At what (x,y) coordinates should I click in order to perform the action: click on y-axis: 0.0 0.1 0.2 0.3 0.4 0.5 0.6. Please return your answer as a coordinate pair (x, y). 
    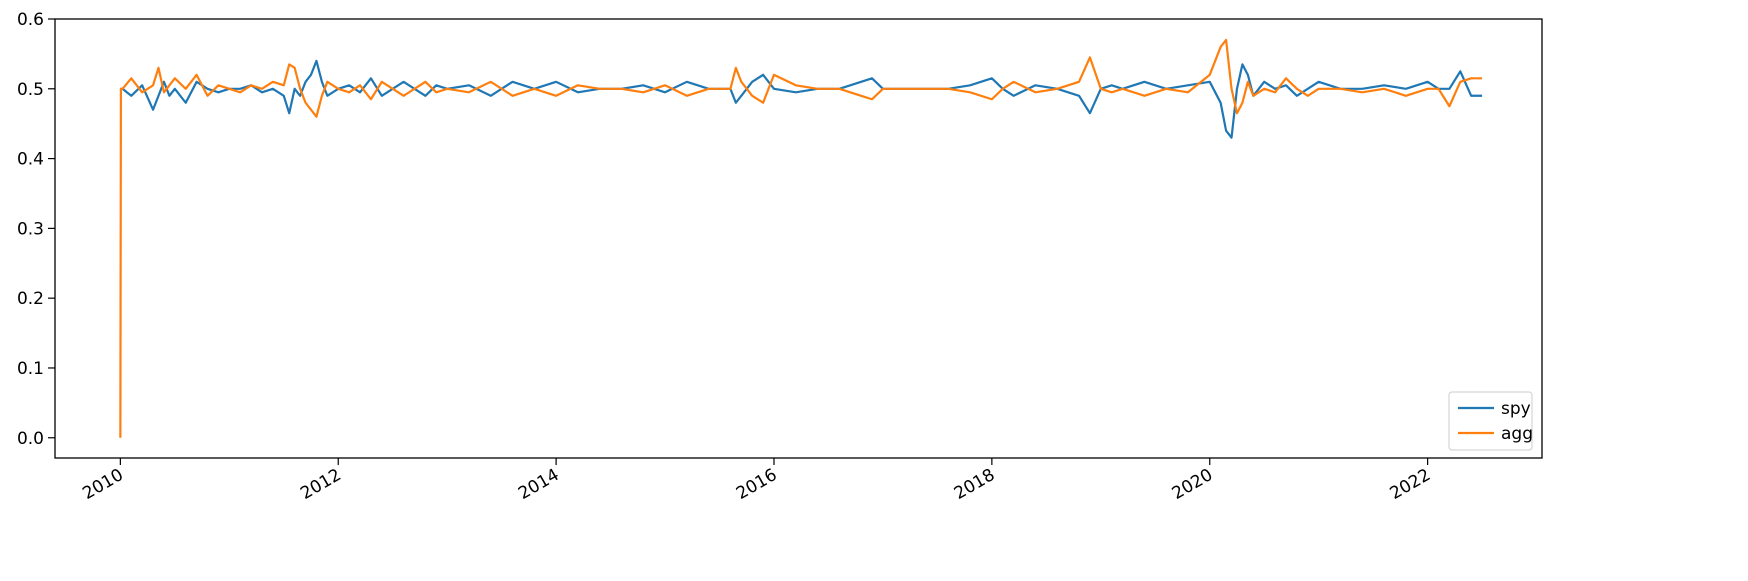
    Looking at the image, I should click on (36, 229).